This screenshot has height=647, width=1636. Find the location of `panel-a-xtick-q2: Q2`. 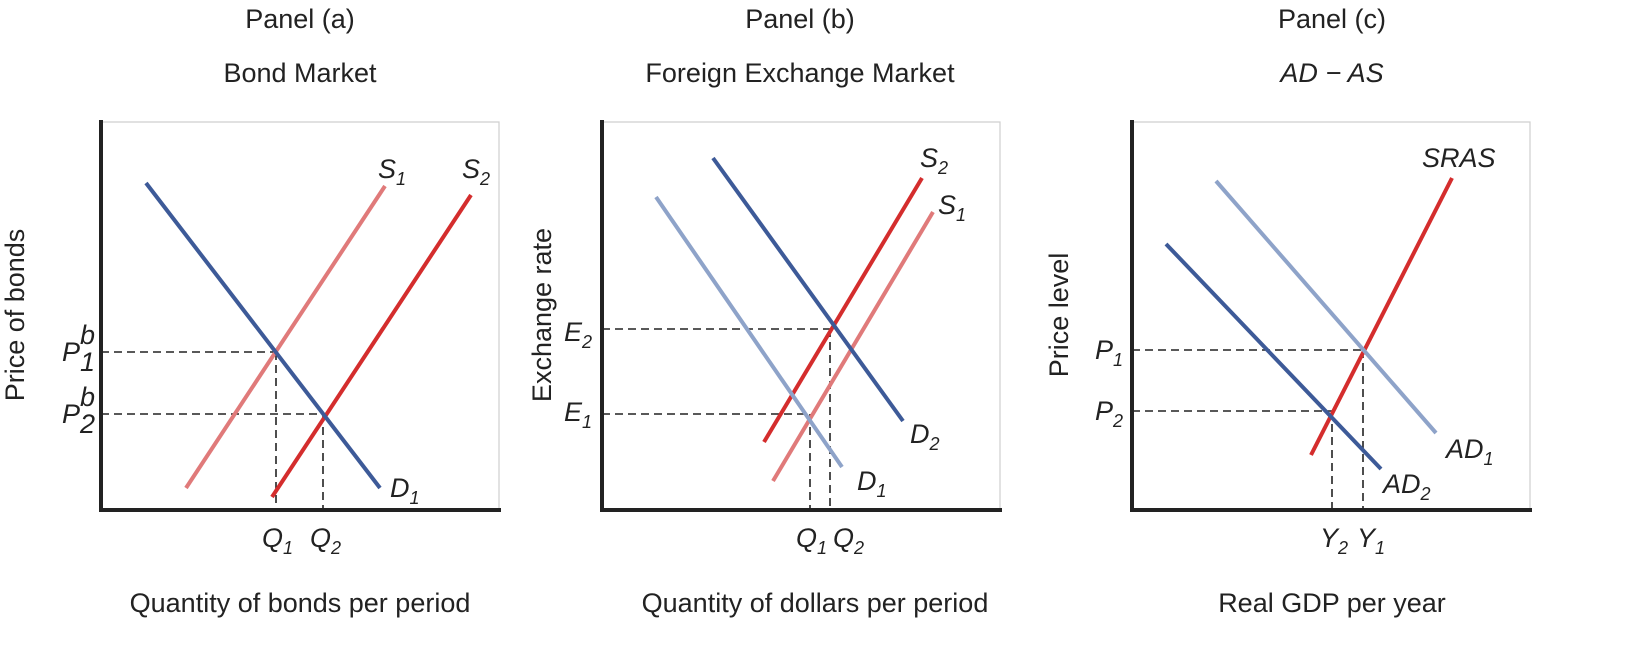

panel-a-xtick-q2: Q2 is located at coordinates (325, 540).